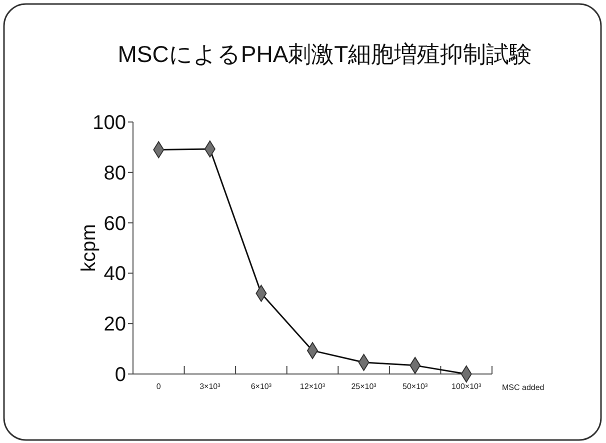 The image size is (606, 443). I want to click on y-tick-label: 80, so click(115, 173).